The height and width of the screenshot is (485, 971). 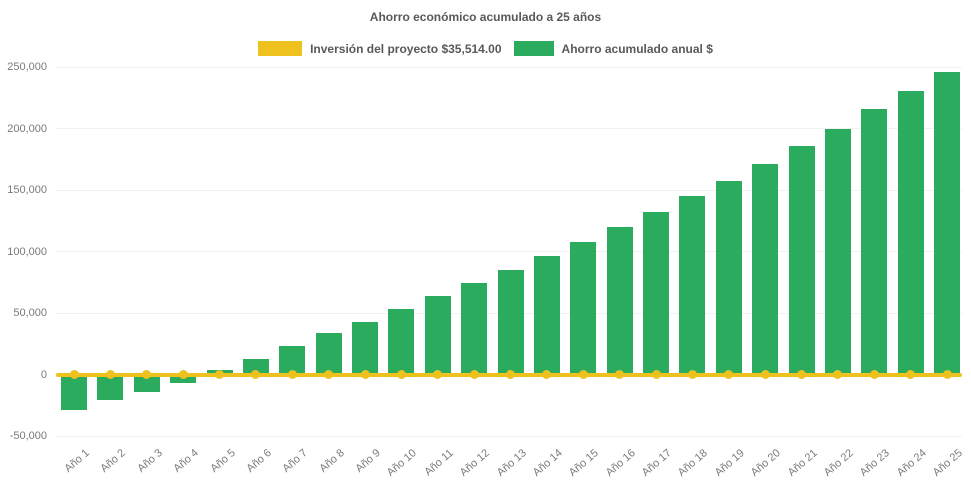 I want to click on x-tick-label: Año 10, so click(x=402, y=463).